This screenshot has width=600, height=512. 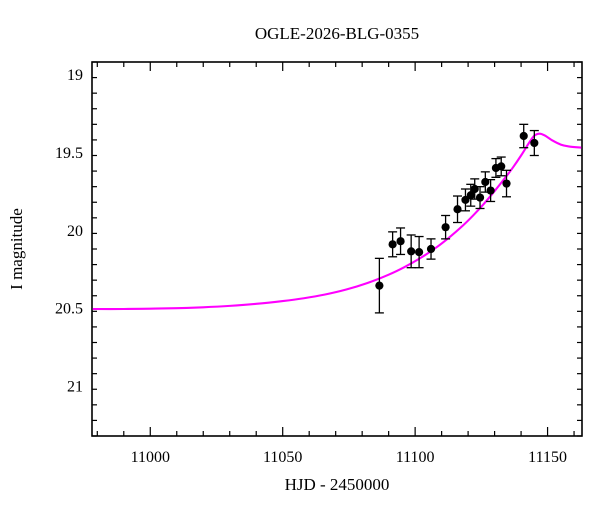 What do you see at coordinates (16, 249) in the screenshot?
I see `y-axis-label: I magnitude` at bounding box center [16, 249].